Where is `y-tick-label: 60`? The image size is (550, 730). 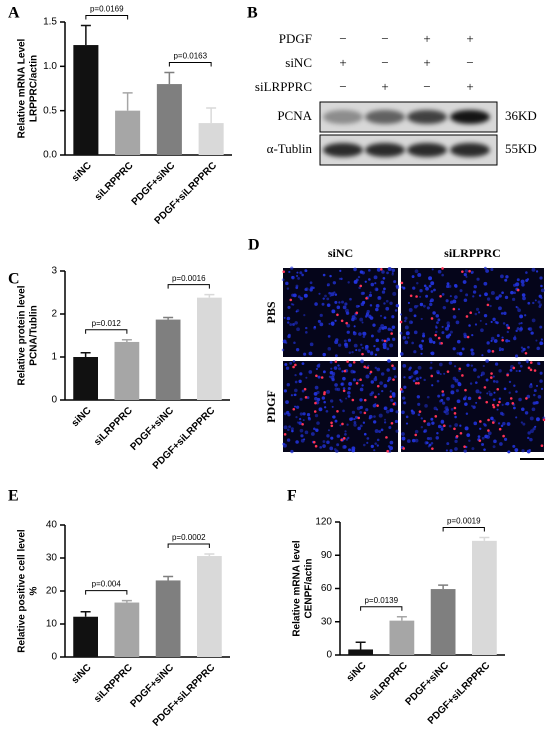 y-tick-label: 60 is located at coordinates (327, 588).